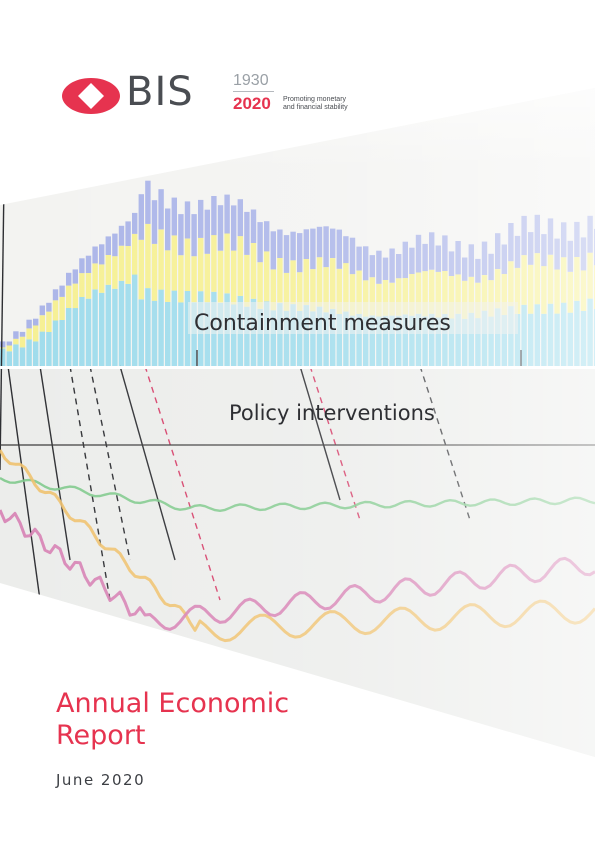 The image size is (595, 842). Describe the element at coordinates (160, 92) in the screenshot. I see `bis-wordmark: BIS` at that location.